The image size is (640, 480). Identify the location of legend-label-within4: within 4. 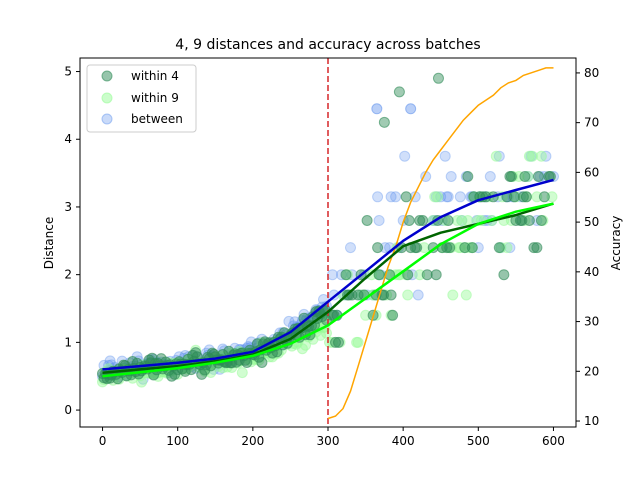
(155, 76).